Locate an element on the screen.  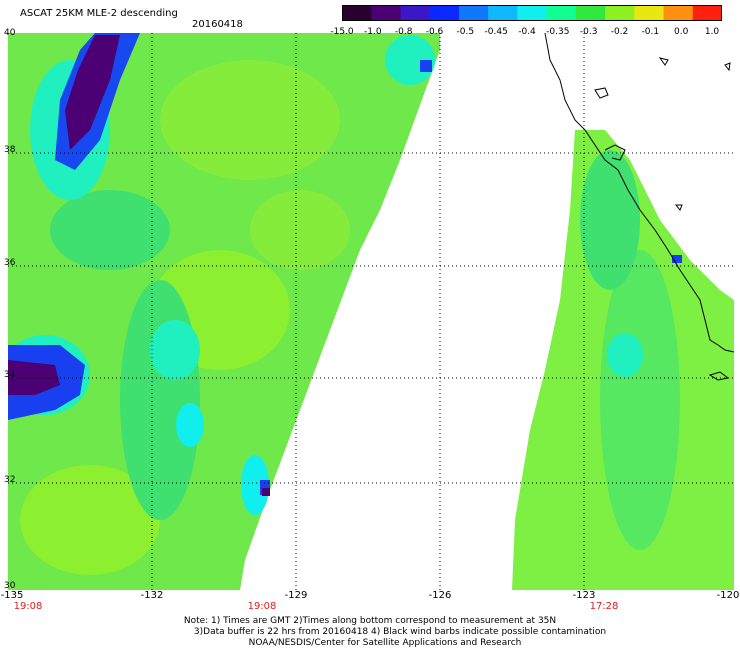
lat-label: 36 is located at coordinates (10, 263).